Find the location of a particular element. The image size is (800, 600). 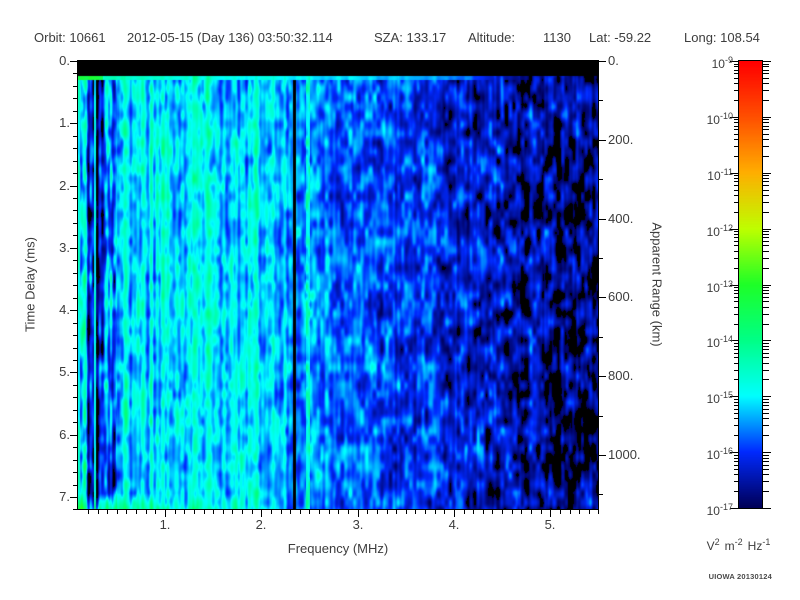

tick-label: 200. is located at coordinates (621, 139).